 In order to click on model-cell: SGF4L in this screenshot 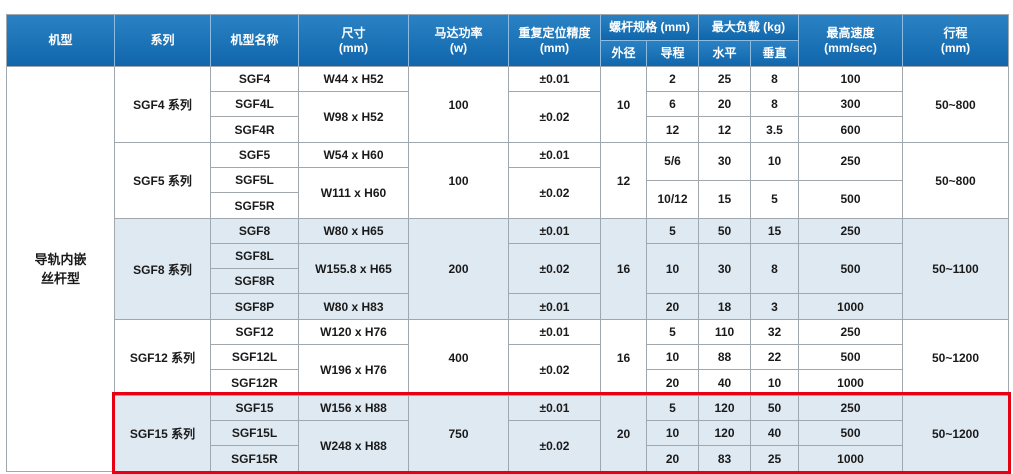, I will do `click(254, 104)`.